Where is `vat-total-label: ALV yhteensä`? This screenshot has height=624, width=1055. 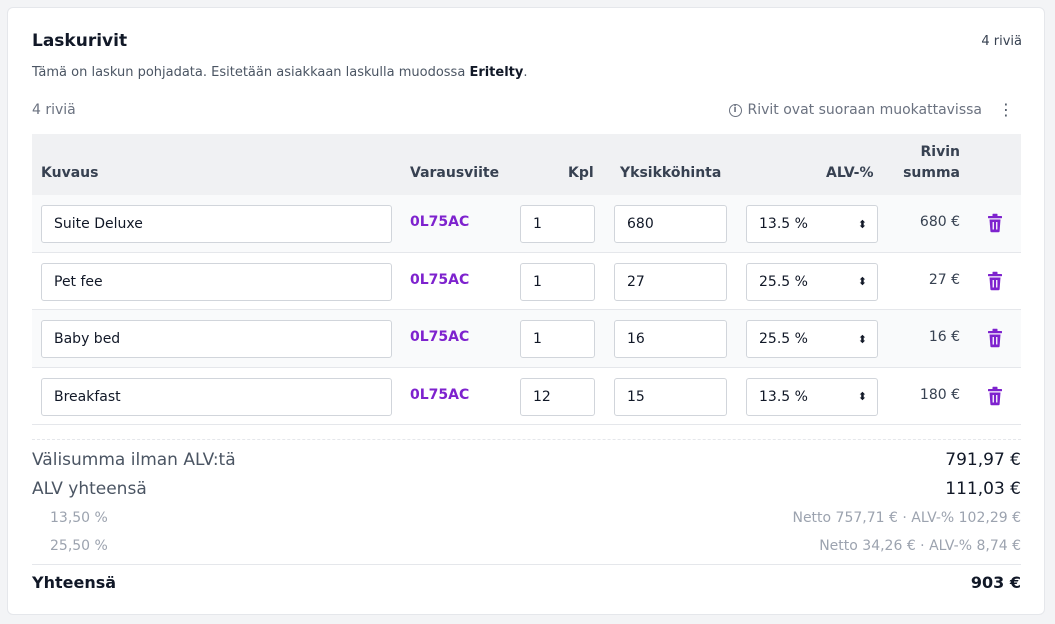 vat-total-label: ALV yhteensä is located at coordinates (89, 489).